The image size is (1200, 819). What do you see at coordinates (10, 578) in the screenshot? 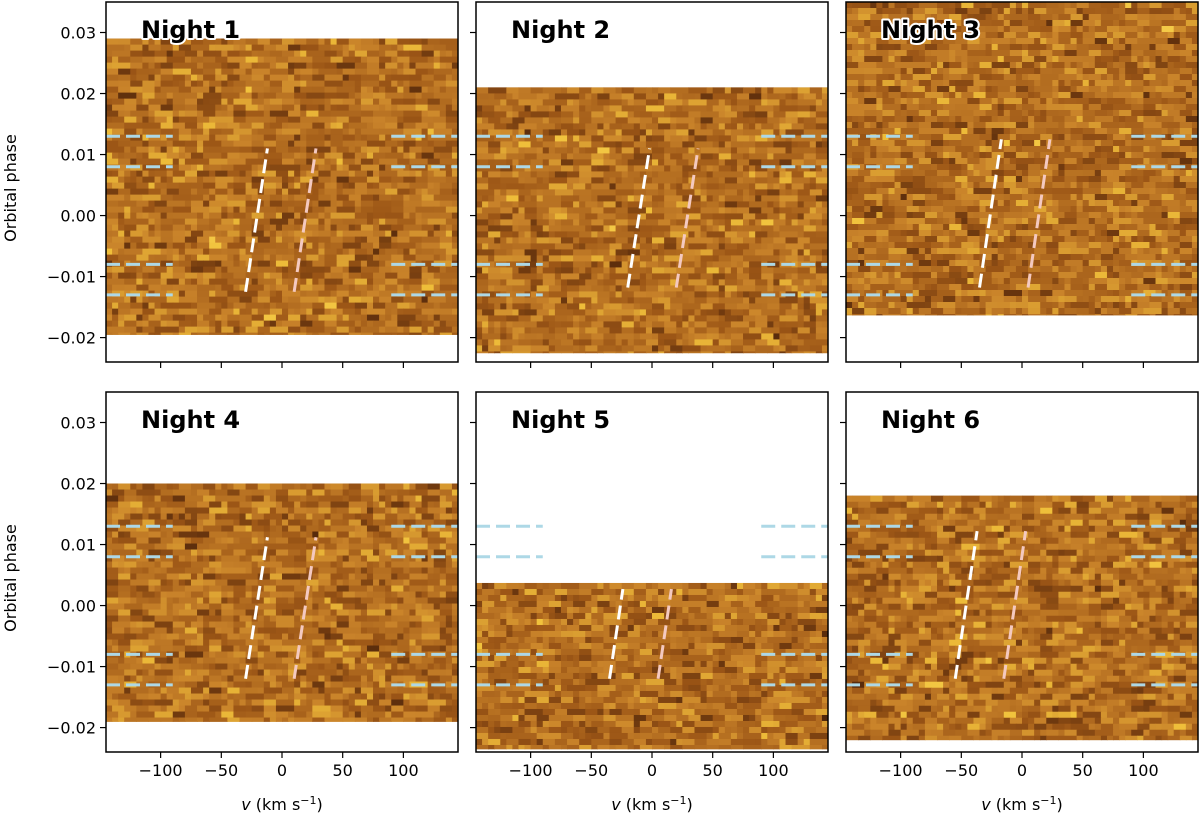
I see `y-axis-label-bottom: Orbital phase` at bounding box center [10, 578].